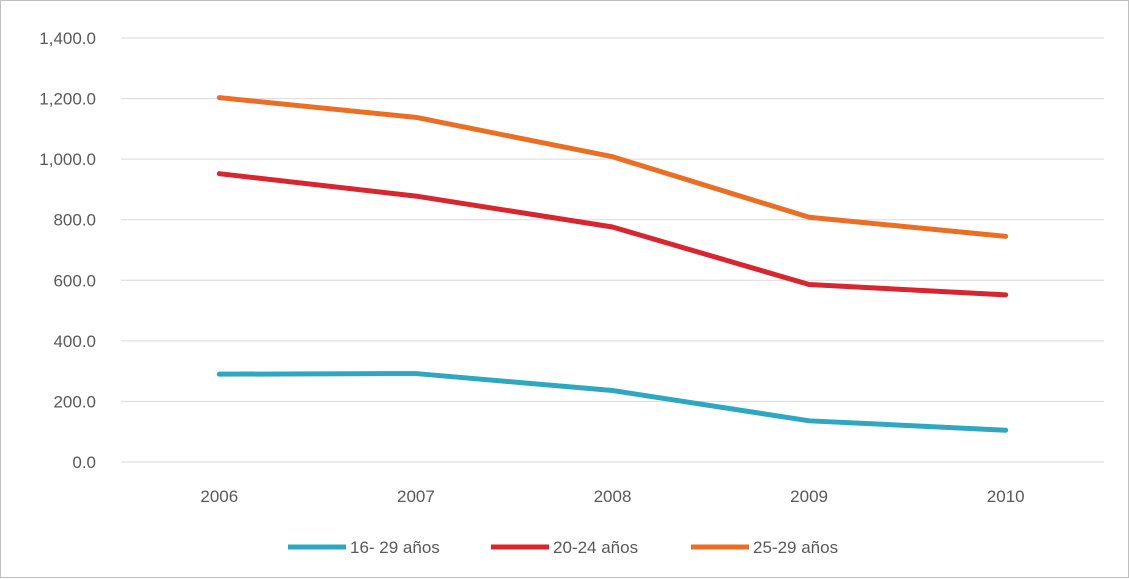 Image resolution: width=1129 pixels, height=579 pixels. I want to click on x-tick-label: 2010, so click(1006, 496).